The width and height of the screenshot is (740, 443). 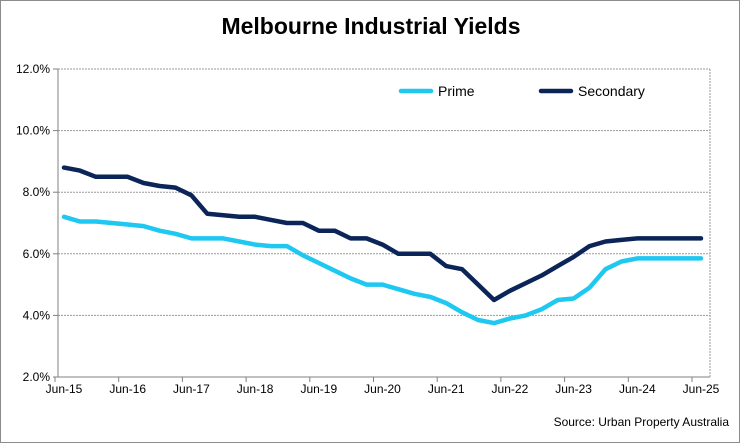 What do you see at coordinates (456, 91) in the screenshot?
I see `legend-label-prime: Prime` at bounding box center [456, 91].